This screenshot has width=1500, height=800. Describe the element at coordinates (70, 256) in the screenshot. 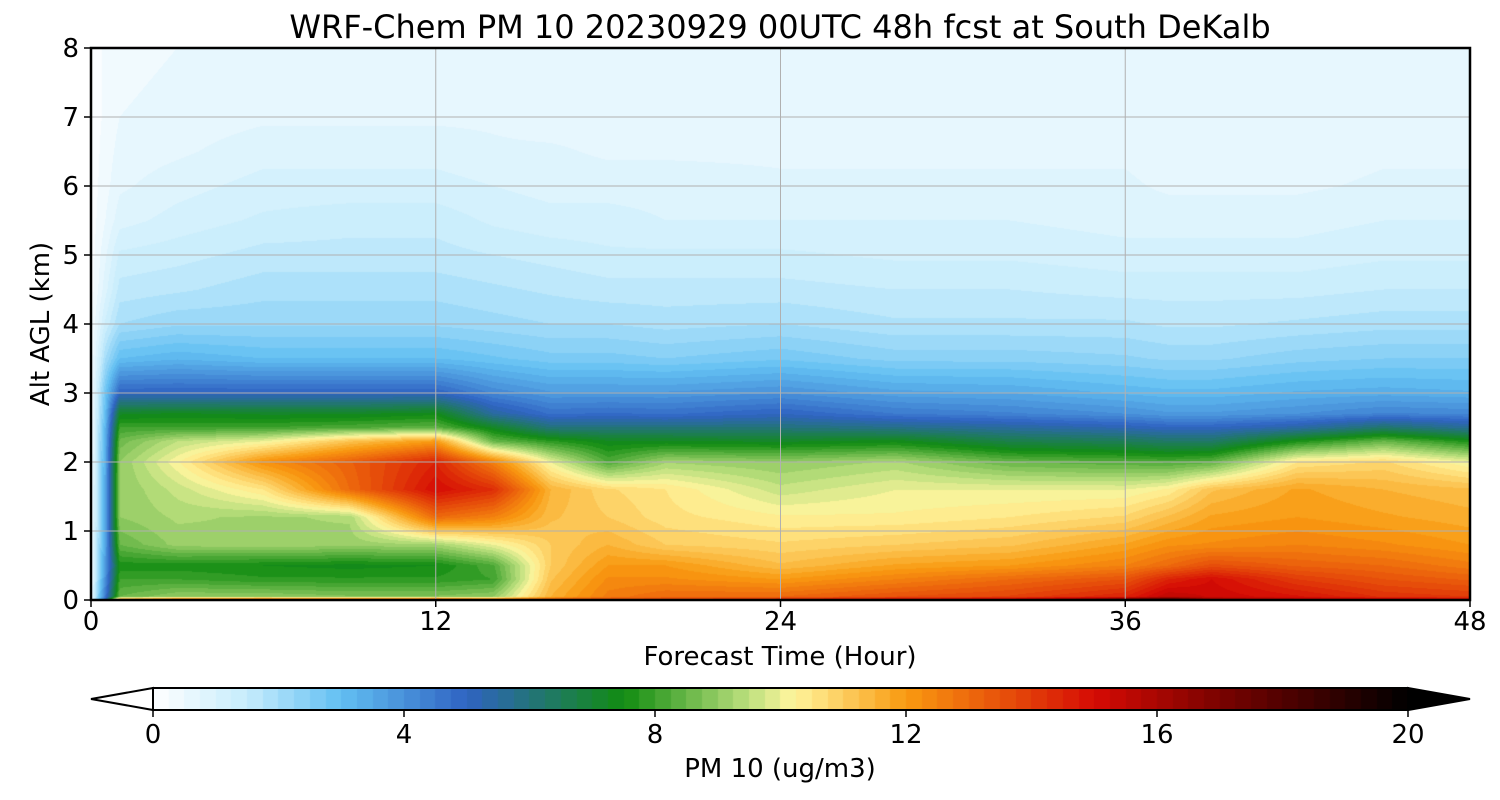

I see `y-tick-label-5: 5` at that location.